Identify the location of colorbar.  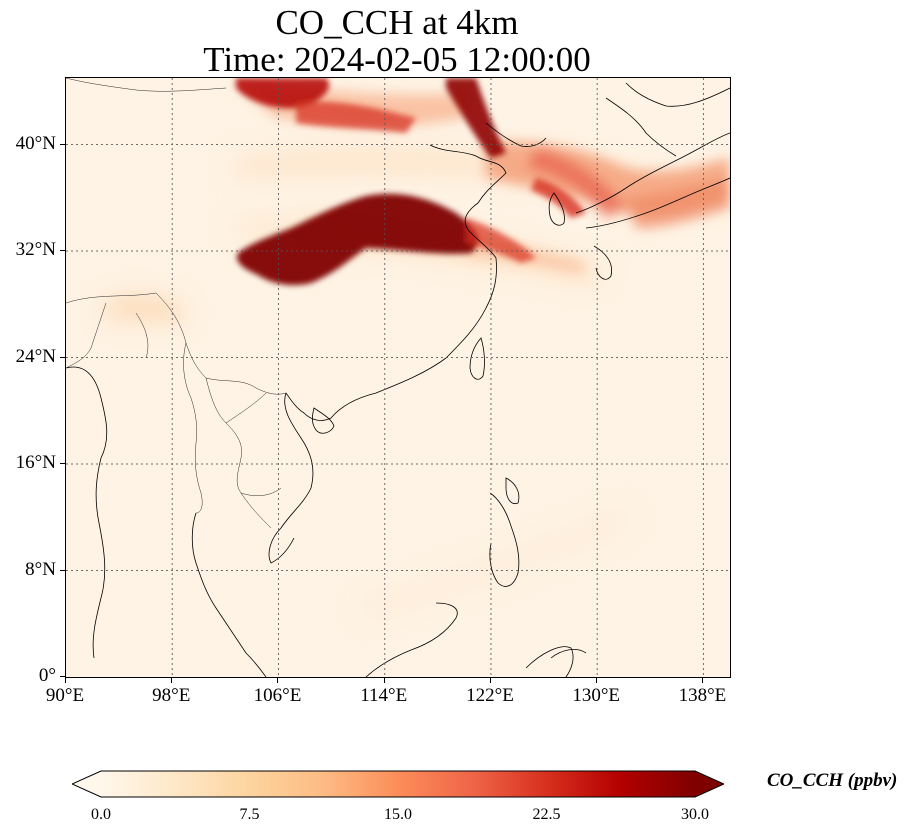
(398, 784).